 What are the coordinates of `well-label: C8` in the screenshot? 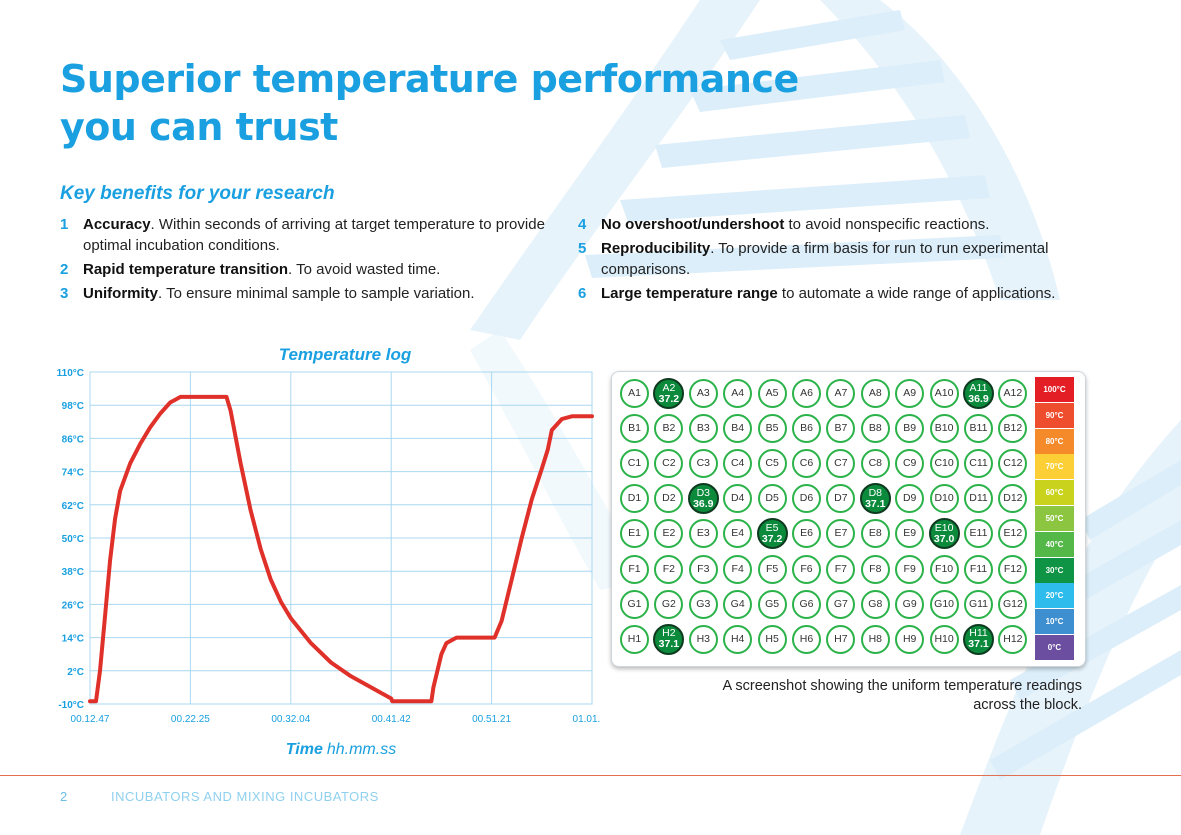 It's located at (875, 463).